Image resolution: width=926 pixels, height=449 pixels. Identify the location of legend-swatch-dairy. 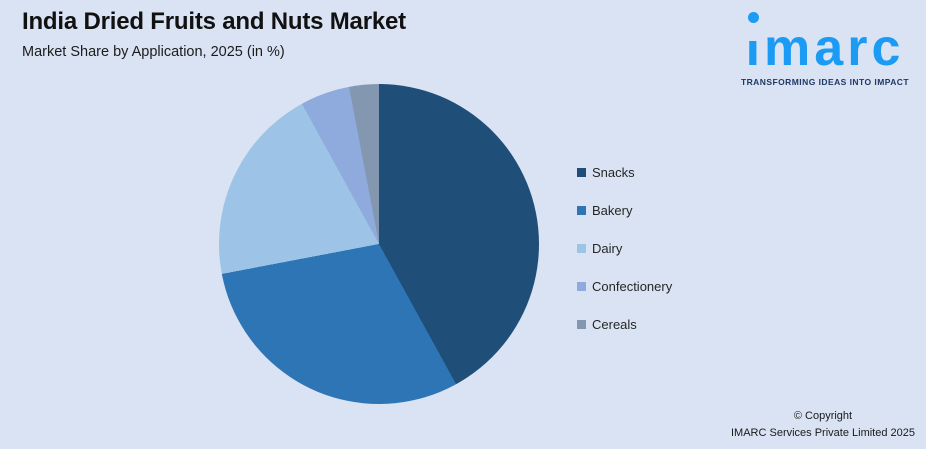
(581, 248).